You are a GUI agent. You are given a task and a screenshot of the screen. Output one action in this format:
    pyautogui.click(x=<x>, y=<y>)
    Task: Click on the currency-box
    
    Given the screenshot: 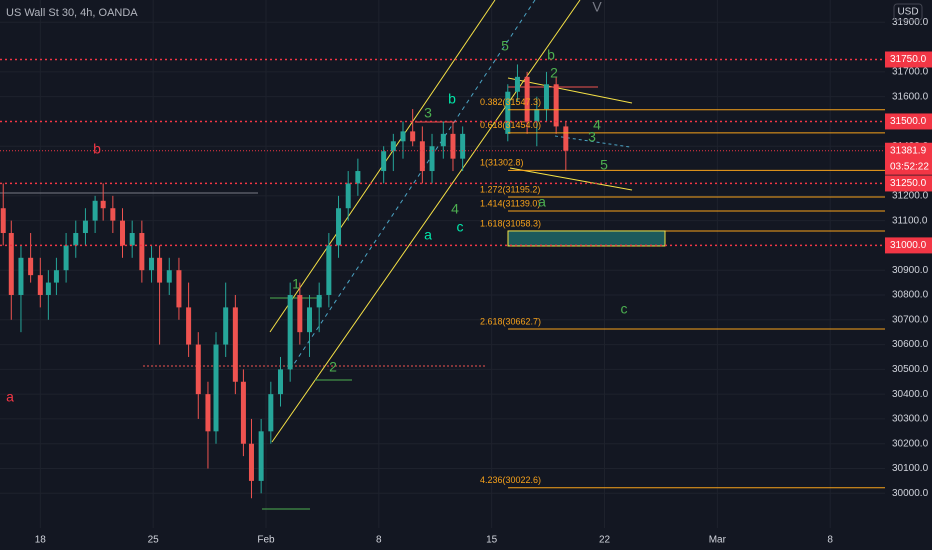 What is the action you would take?
    pyautogui.click(x=908, y=12)
    